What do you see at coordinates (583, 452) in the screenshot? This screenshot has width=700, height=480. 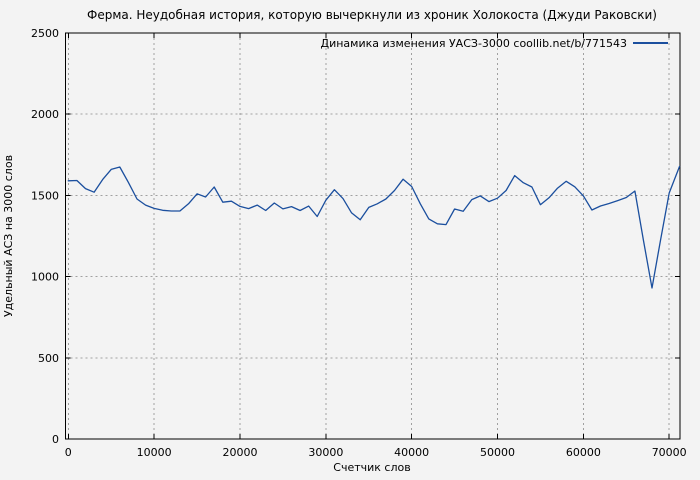 I see `x-tick-label: 60000` at bounding box center [583, 452].